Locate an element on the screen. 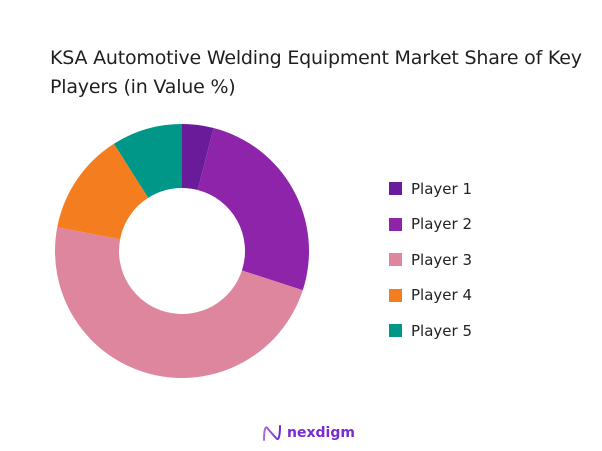 This screenshot has height=451, width=602. legend-item-player-3: Player 3 is located at coordinates (430, 260).